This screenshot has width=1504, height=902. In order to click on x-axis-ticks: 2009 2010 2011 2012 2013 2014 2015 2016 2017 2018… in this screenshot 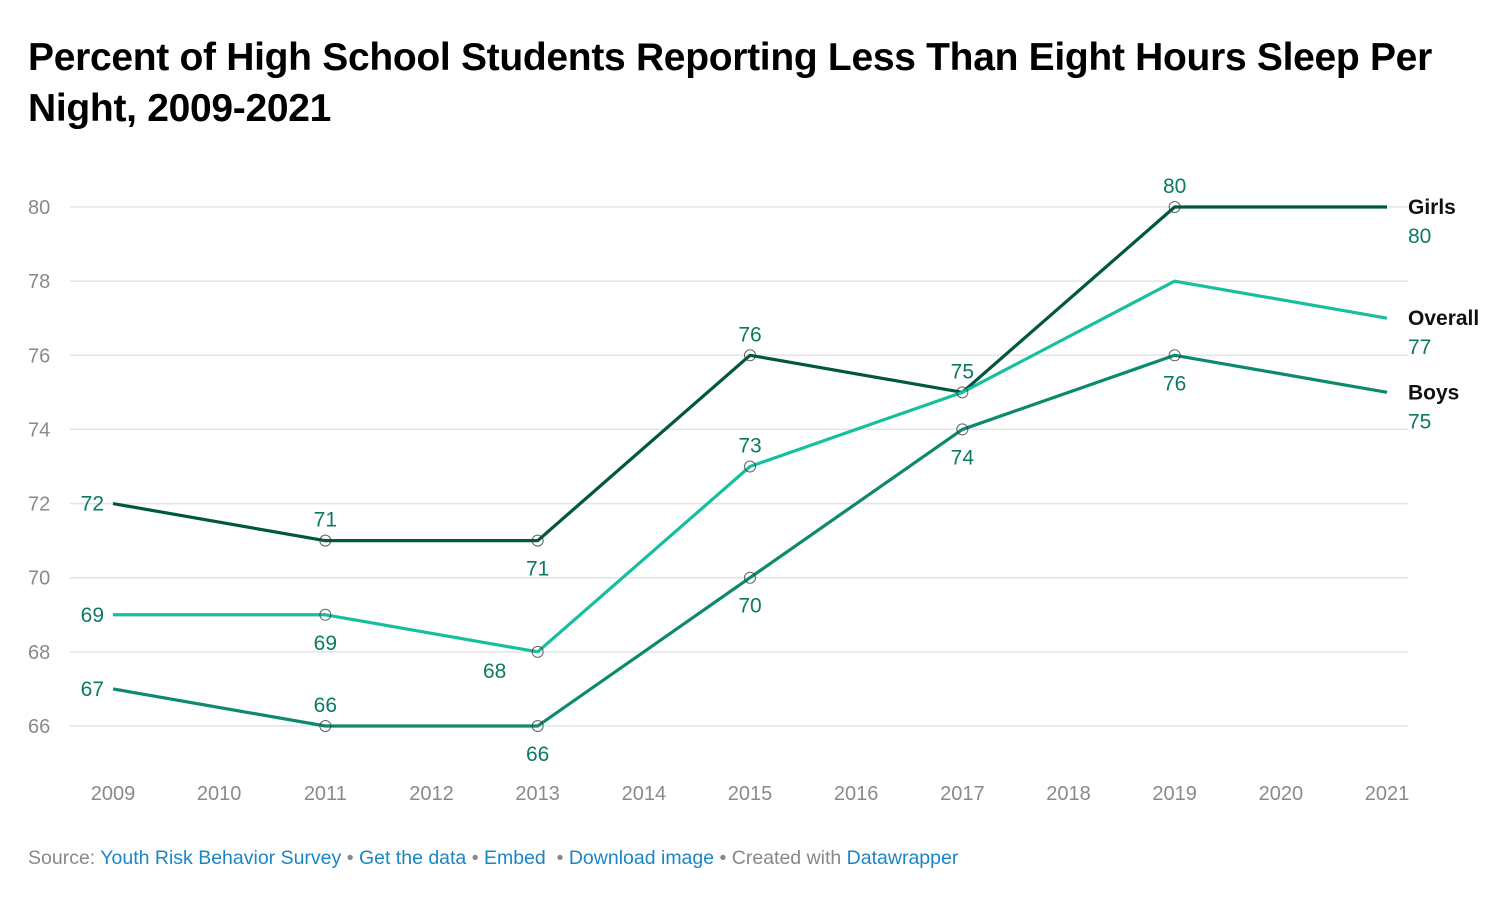, I will do `click(750, 794)`.